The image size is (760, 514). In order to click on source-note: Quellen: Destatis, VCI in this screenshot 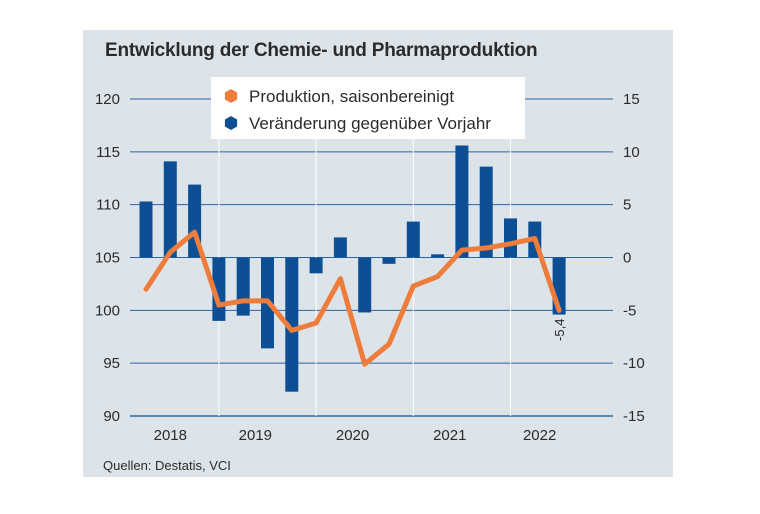, I will do `click(167, 465)`.